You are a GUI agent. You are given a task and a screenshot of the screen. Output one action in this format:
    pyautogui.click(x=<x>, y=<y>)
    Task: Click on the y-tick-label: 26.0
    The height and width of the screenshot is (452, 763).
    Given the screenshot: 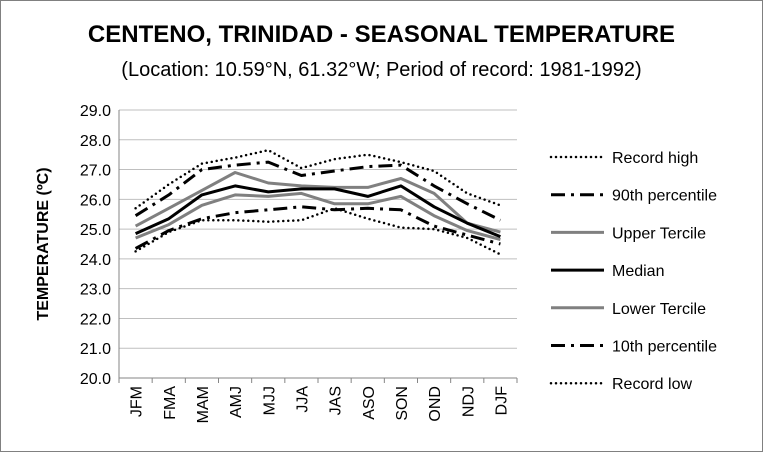 What is the action you would take?
    pyautogui.click(x=95, y=200)
    